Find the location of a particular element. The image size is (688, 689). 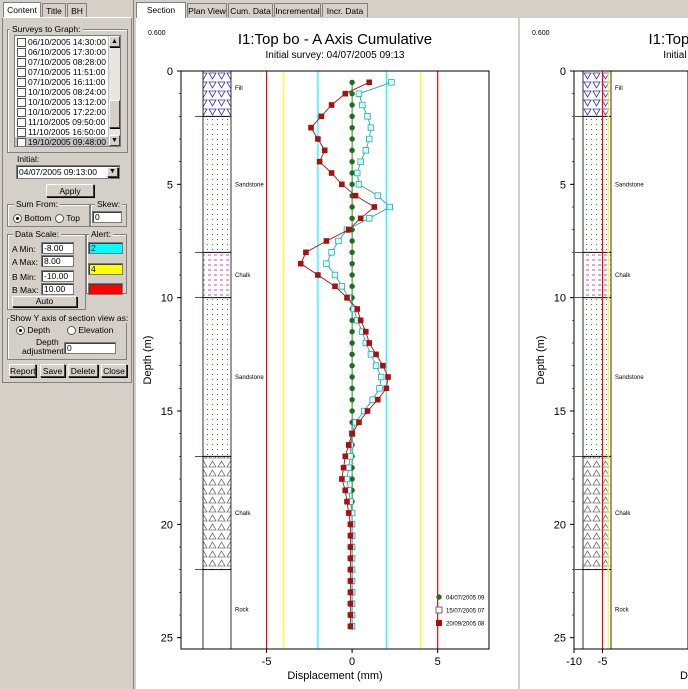

a-max-input: 8.00 is located at coordinates (57, 261).